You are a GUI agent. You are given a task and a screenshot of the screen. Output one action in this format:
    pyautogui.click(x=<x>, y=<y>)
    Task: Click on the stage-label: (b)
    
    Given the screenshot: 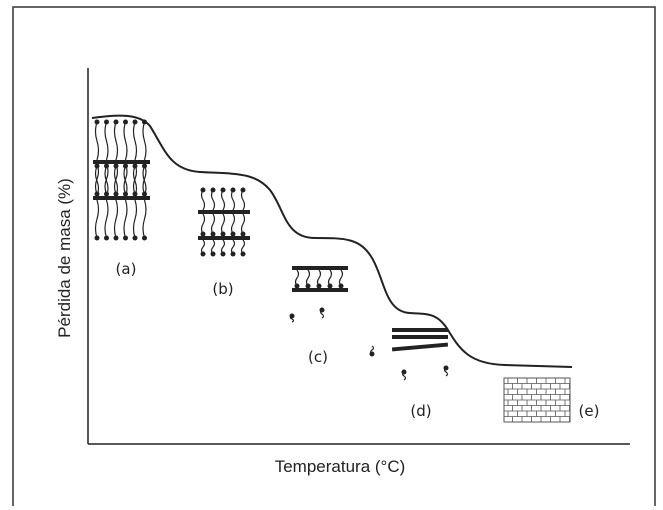 What is the action you would take?
    pyautogui.click(x=222, y=289)
    